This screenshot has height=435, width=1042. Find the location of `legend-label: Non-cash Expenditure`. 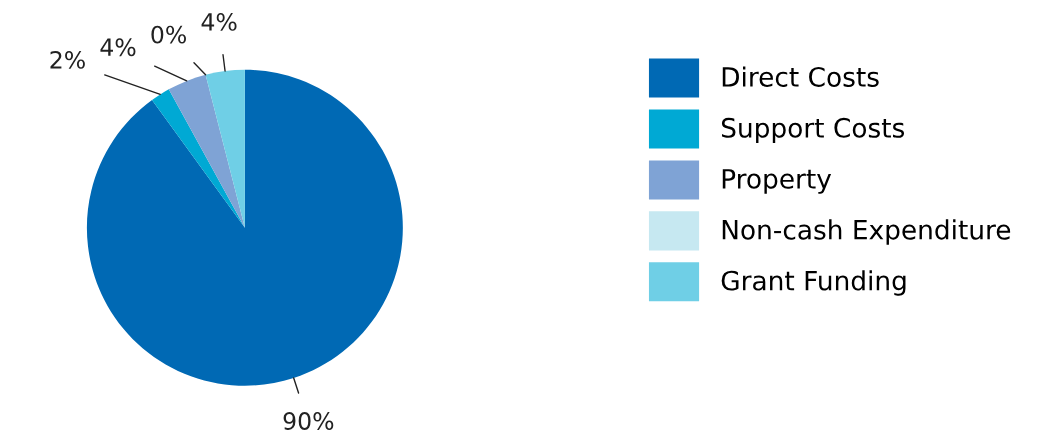

legend-label: Non-cash Expenditure is located at coordinates (866, 232).